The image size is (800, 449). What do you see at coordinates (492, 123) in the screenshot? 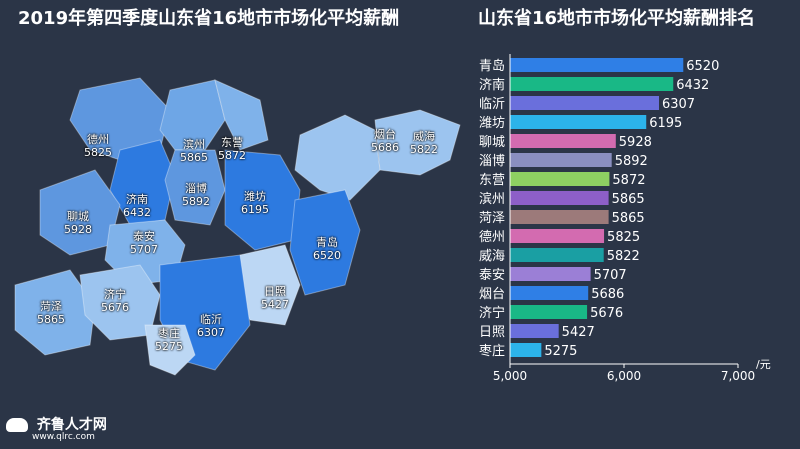
I see `category-label: 潍坊` at bounding box center [492, 123].